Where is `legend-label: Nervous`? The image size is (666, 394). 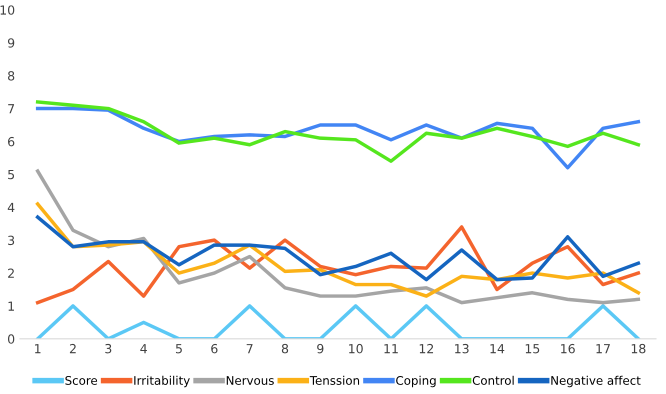
legend-label: Nervous is located at coordinates (250, 380).